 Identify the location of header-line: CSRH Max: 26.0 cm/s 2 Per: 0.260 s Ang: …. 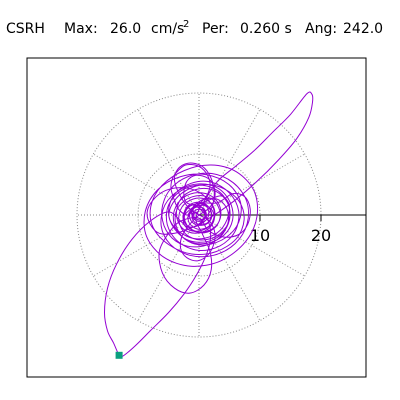
(194, 26).